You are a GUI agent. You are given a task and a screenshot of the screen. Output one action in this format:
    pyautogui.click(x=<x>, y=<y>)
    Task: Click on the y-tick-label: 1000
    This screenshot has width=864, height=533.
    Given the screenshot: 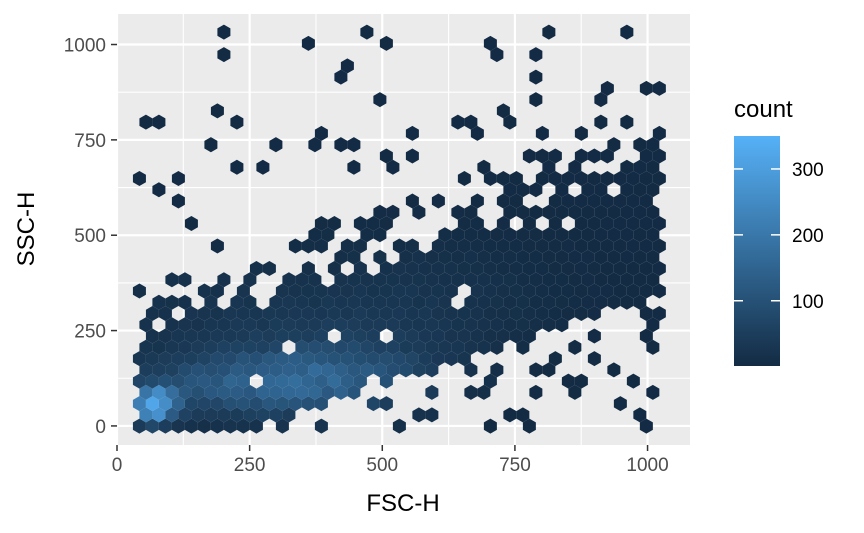 What is the action you would take?
    pyautogui.click(x=85, y=46)
    